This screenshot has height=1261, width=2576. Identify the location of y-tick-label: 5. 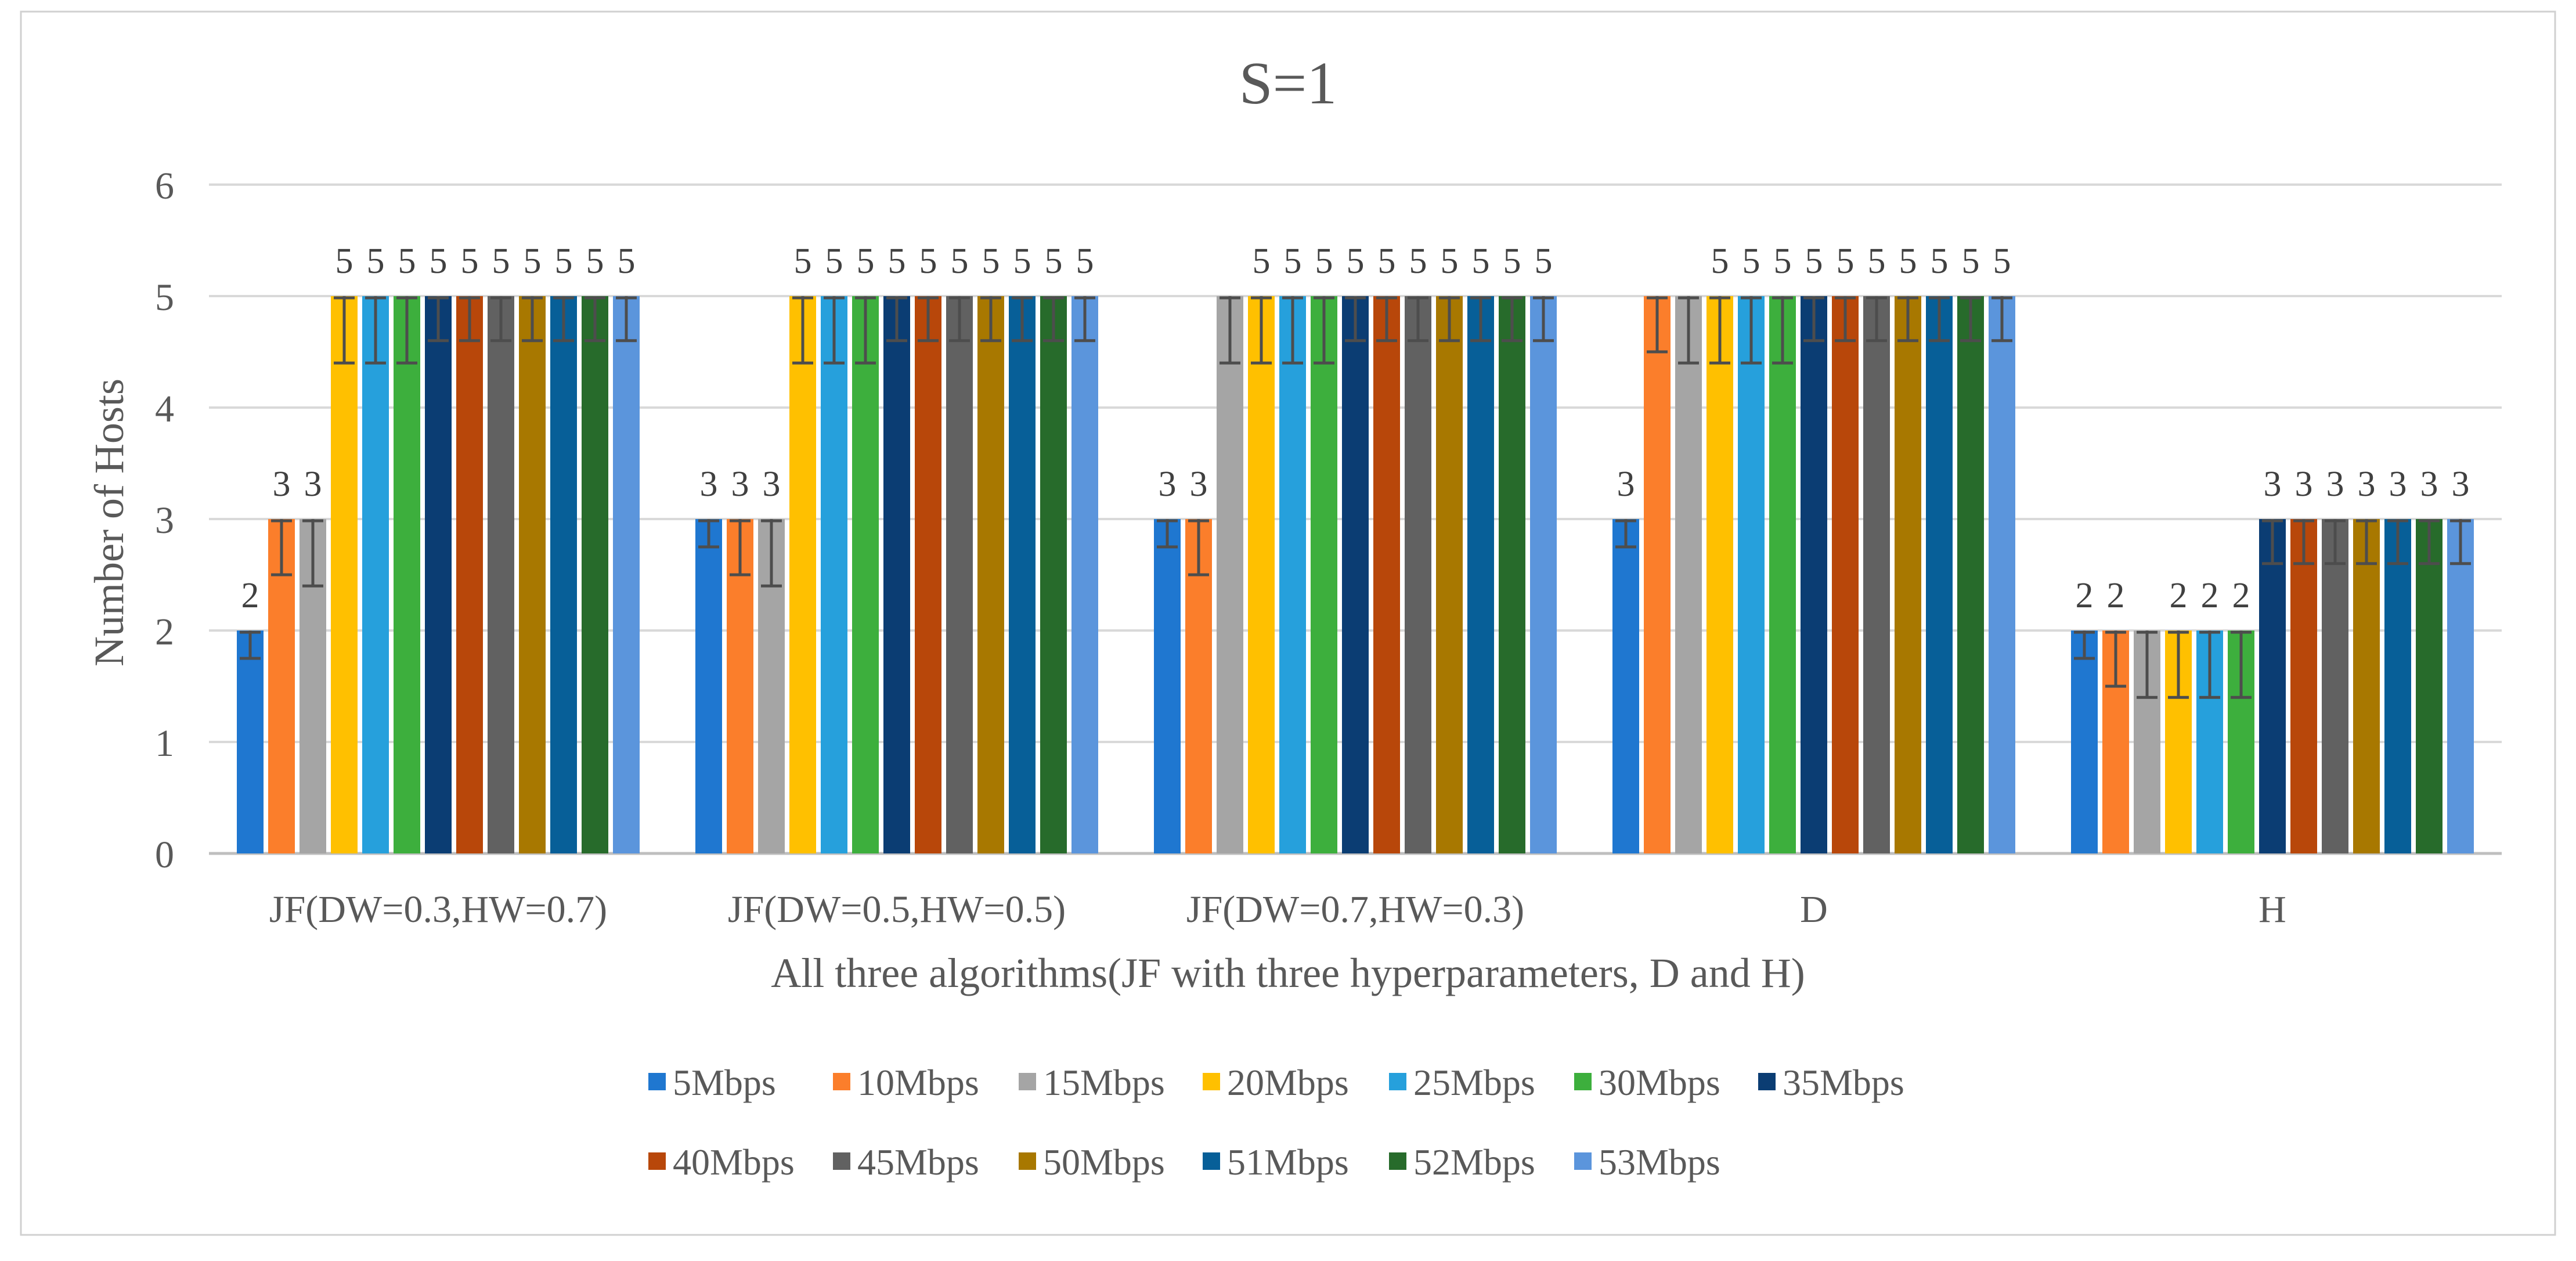
(164, 297).